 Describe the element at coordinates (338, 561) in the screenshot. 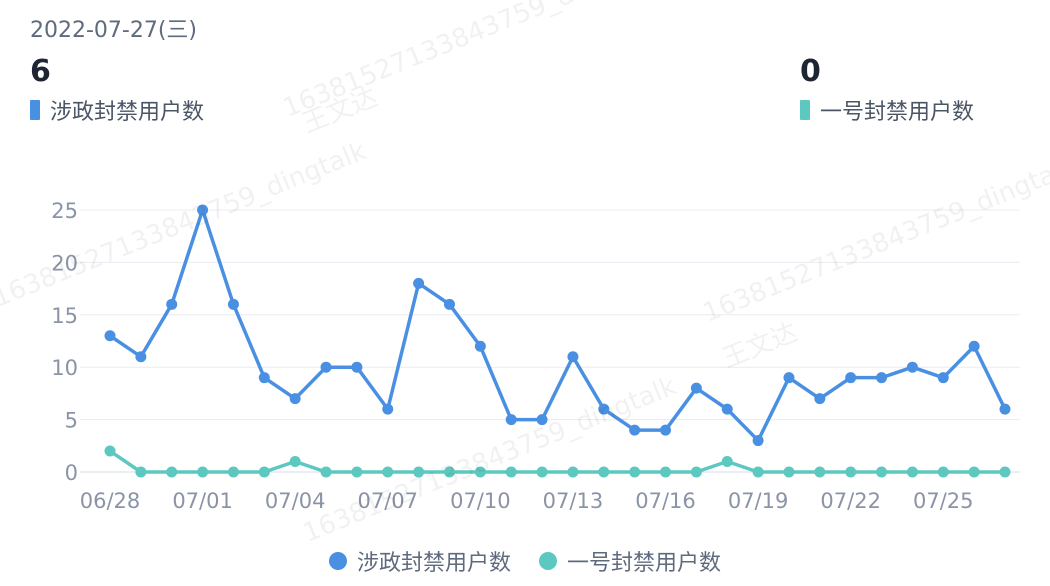

I see `legend-dot-political-ban` at that location.